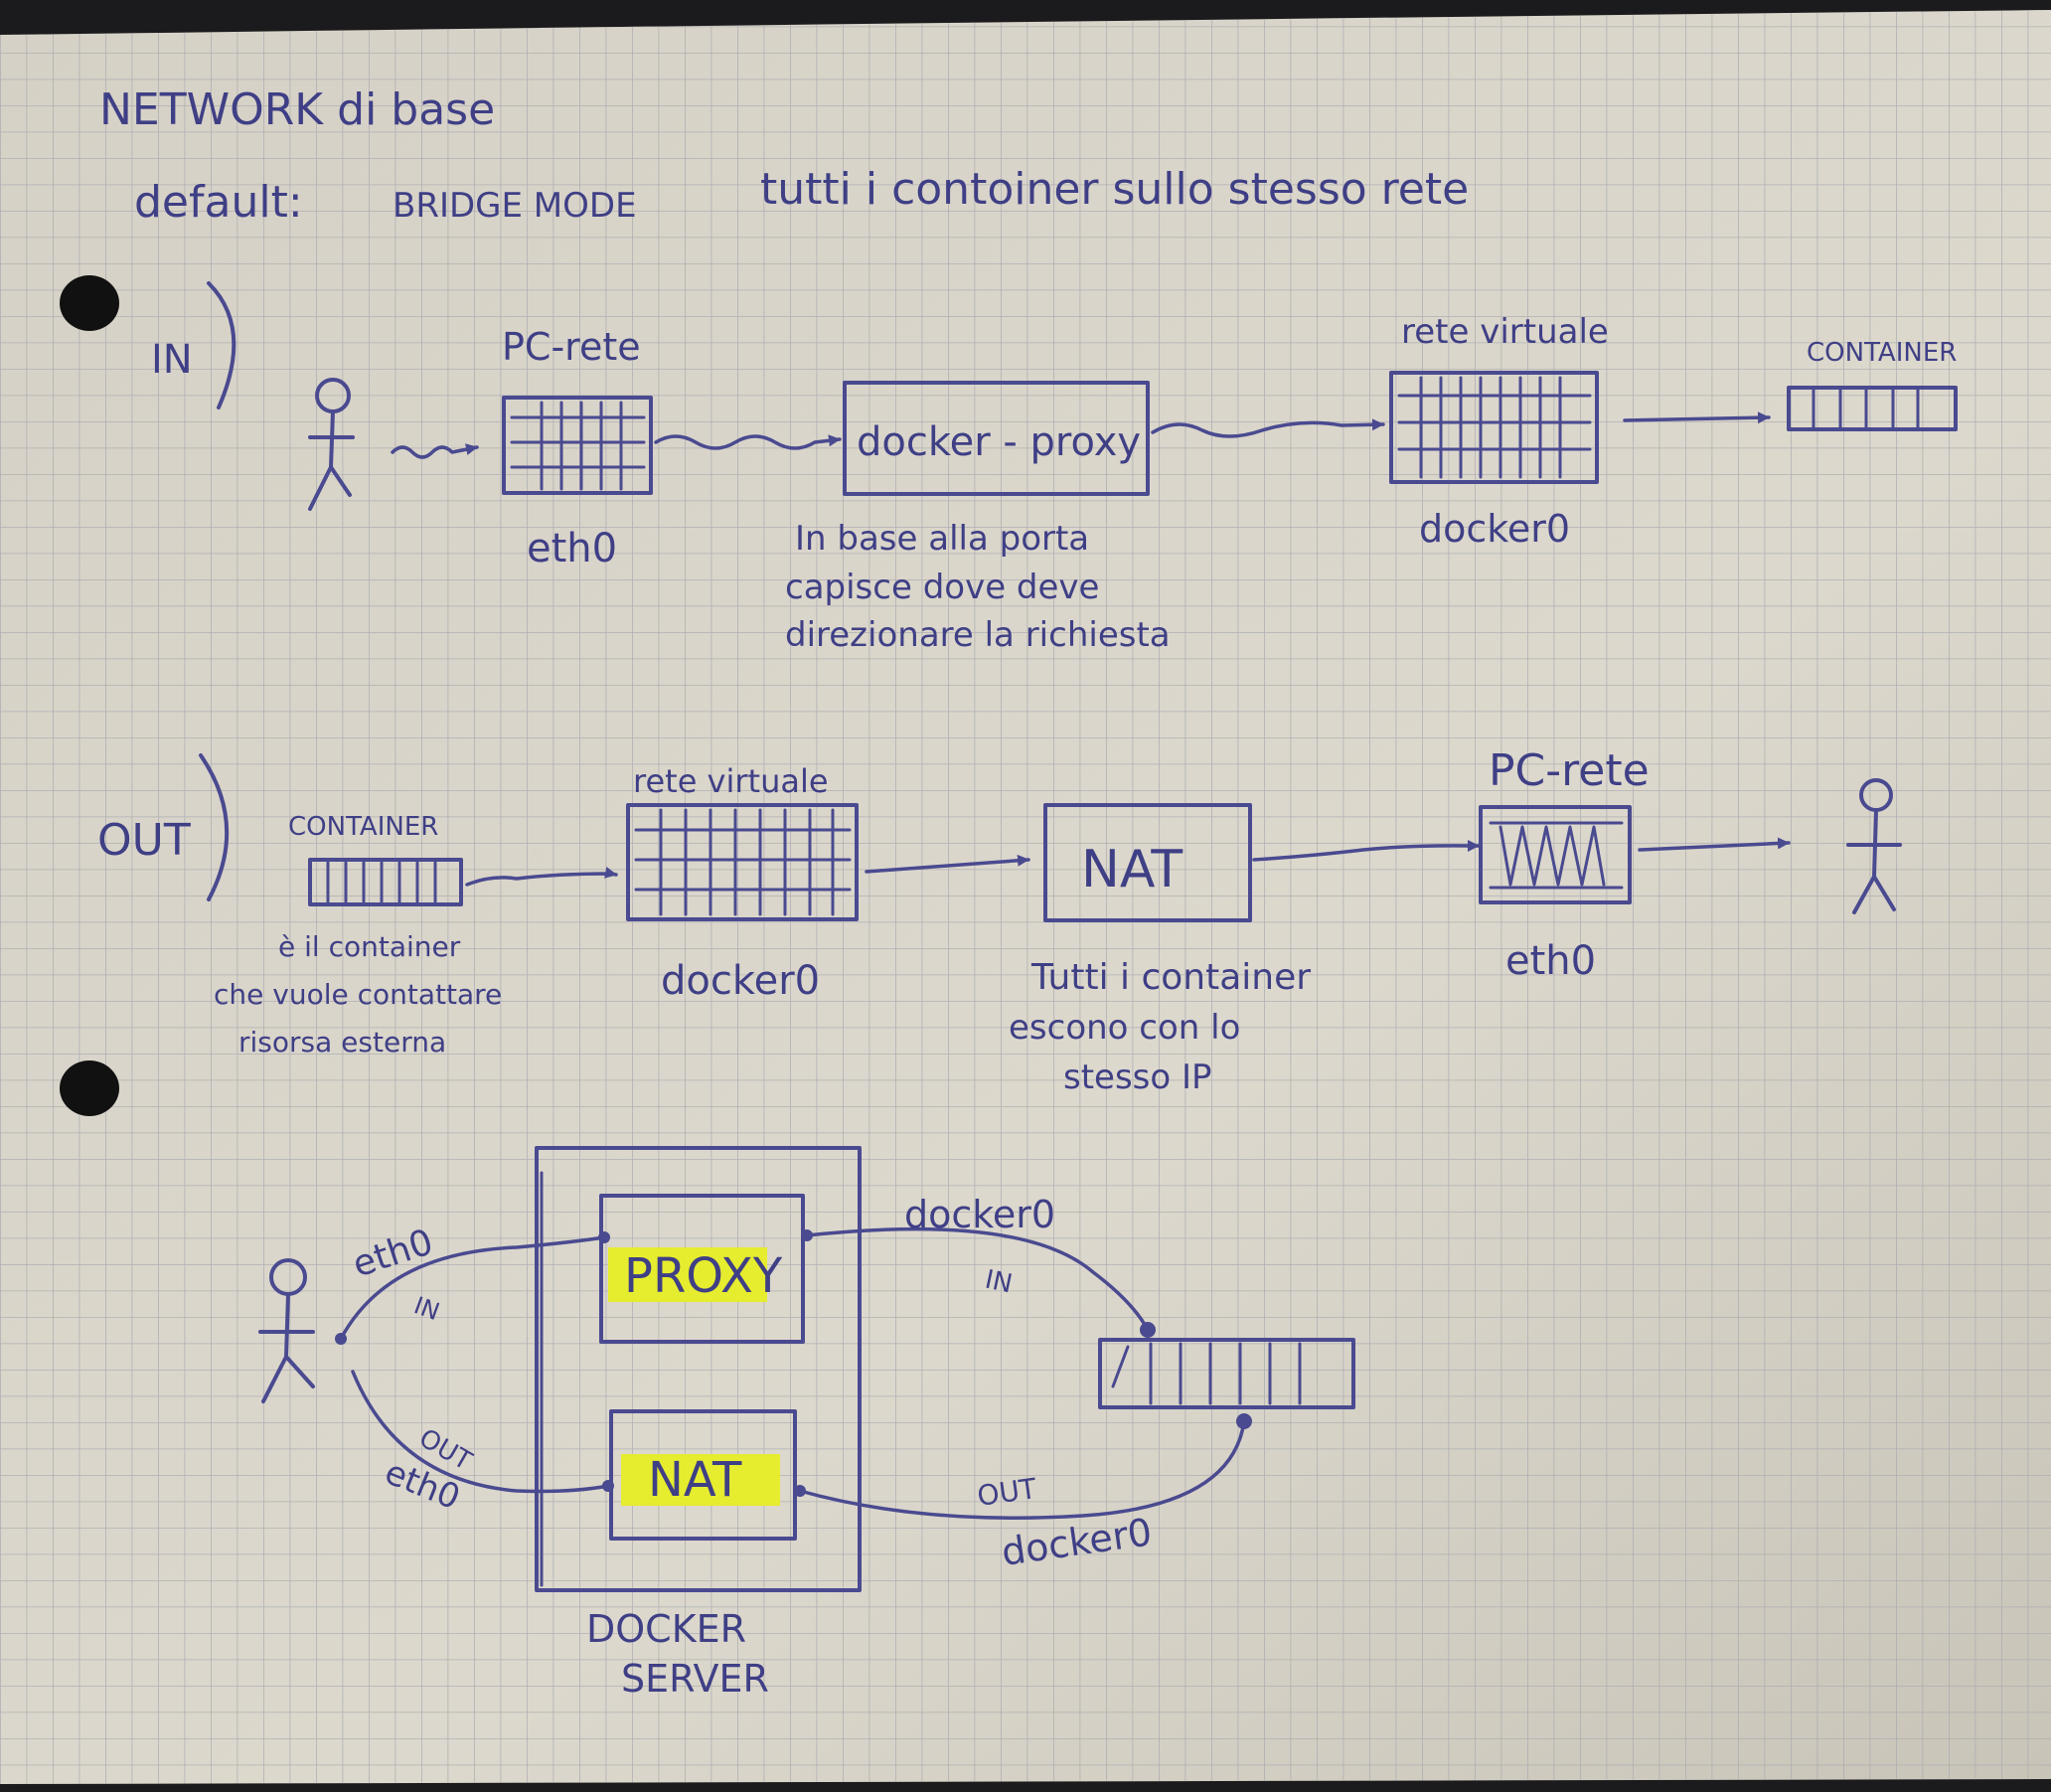 The image size is (2051, 1792). What do you see at coordinates (731, 781) in the screenshot?
I see `out-rete-virtuale-label: rete virtuale` at bounding box center [731, 781].